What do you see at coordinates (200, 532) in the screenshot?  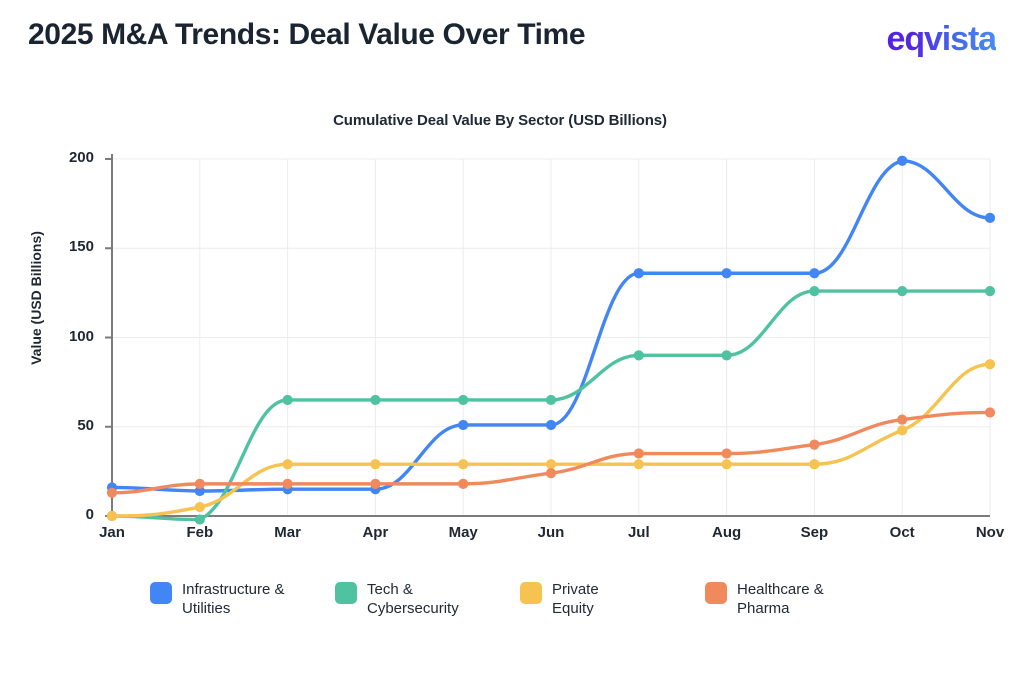 I see `x-axis-tick-label: Feb` at bounding box center [200, 532].